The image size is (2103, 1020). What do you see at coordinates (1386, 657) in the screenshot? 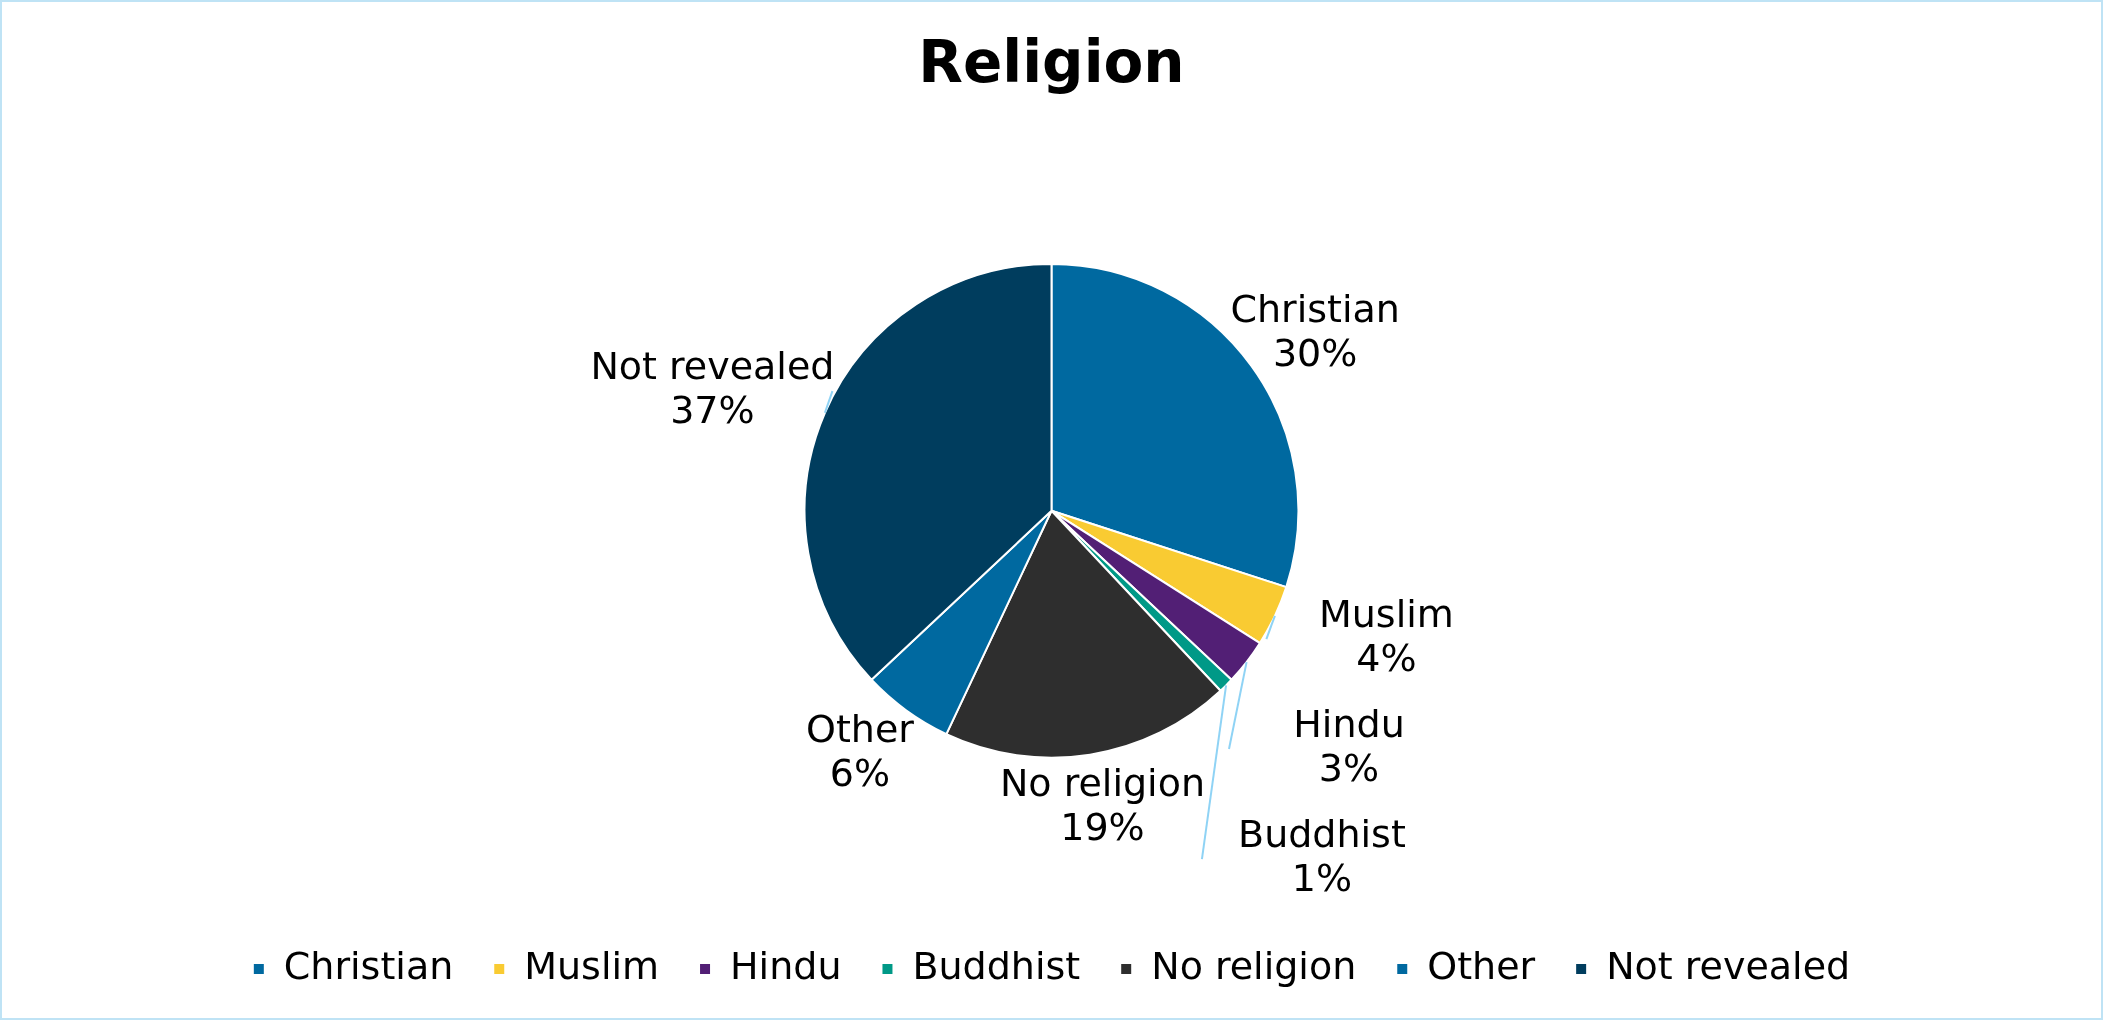
I see `data-label: 4%` at bounding box center [1386, 657].